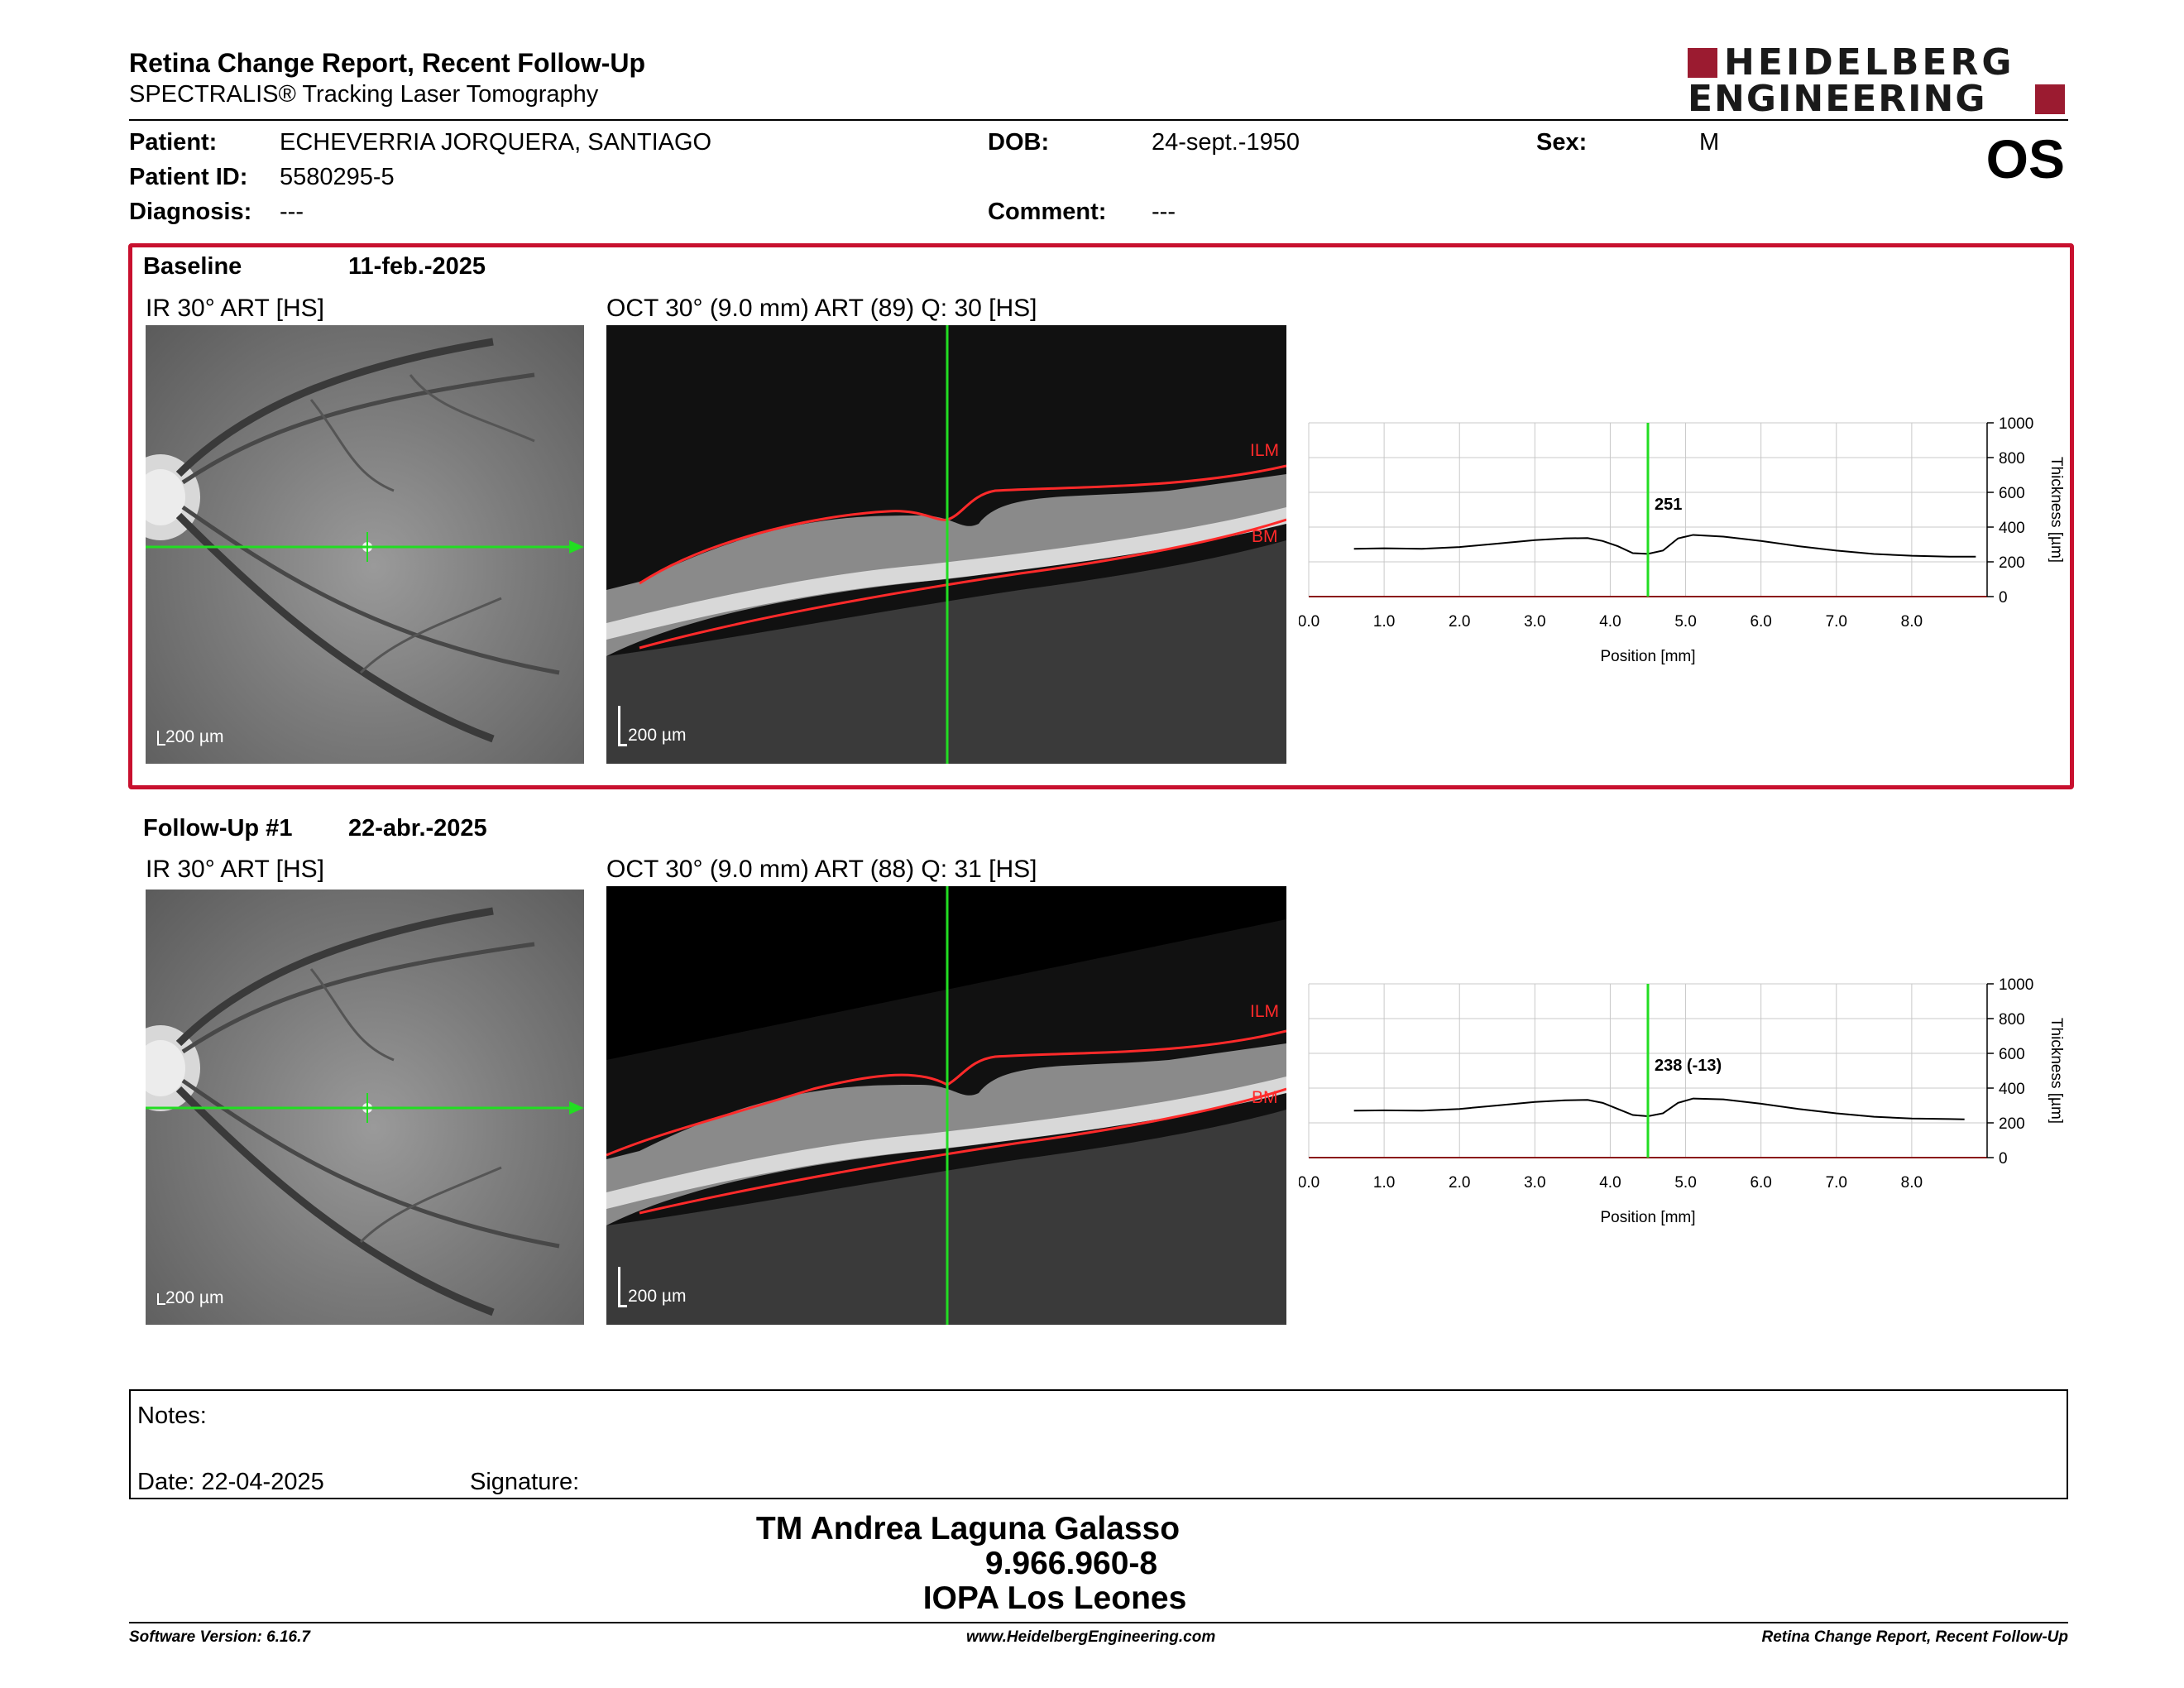  Describe the element at coordinates (2025, 158) in the screenshot. I see `eye-indicator: OS` at that location.